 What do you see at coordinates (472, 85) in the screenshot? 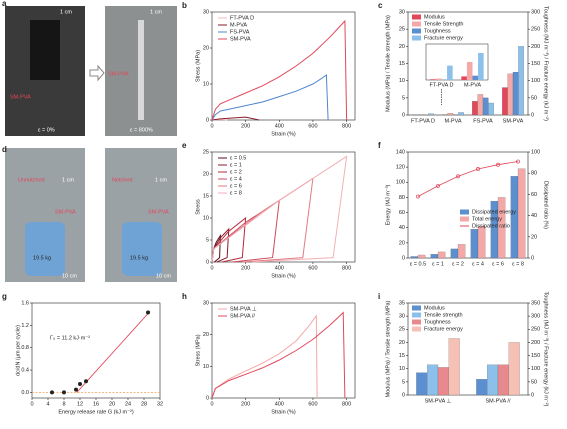
I see `inset-category: M-PVA` at bounding box center [472, 85].